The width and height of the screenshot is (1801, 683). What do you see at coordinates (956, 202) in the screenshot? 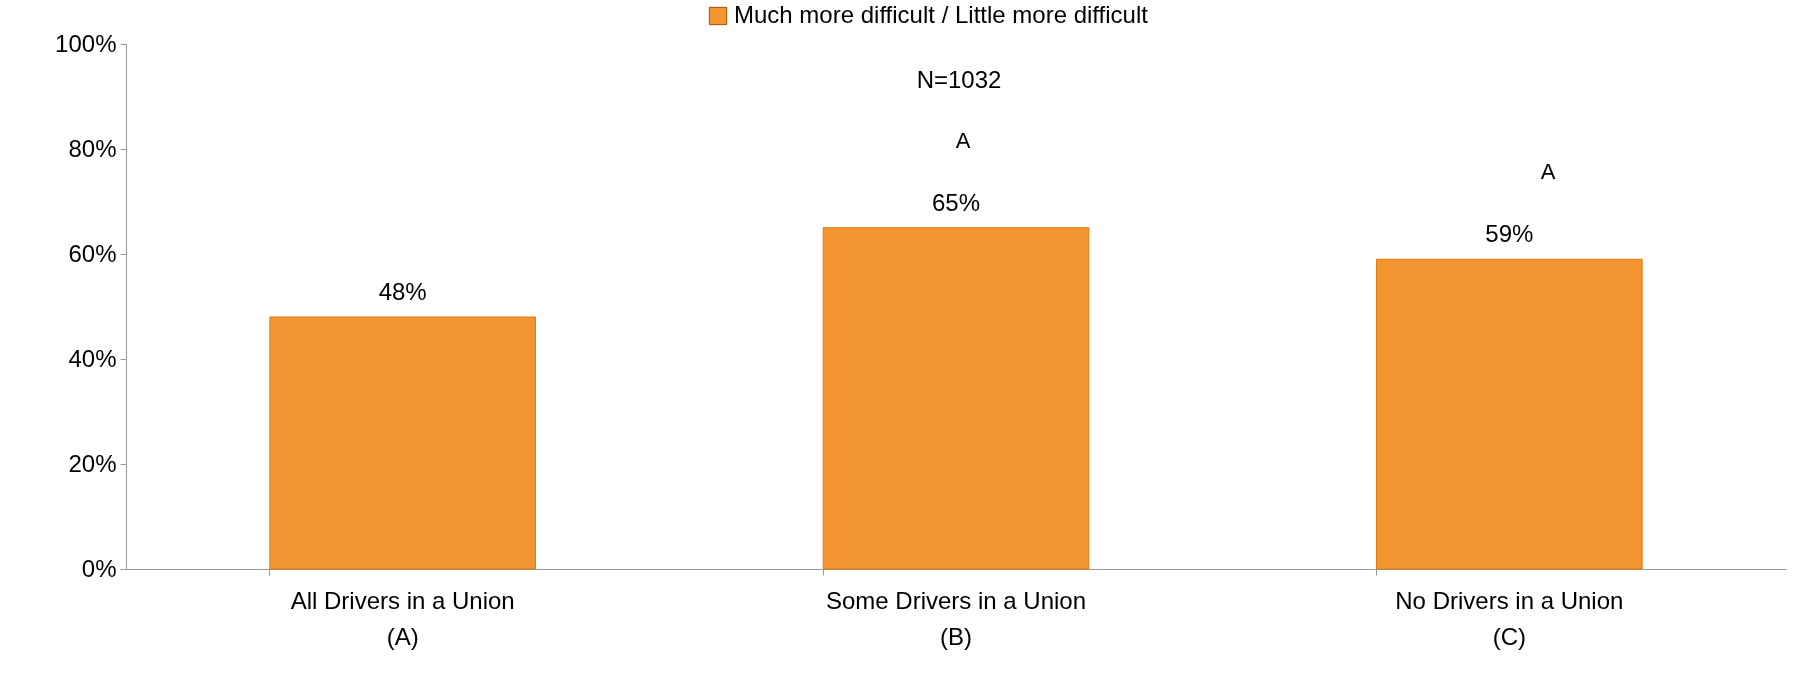
I see `data-label: 65%` at bounding box center [956, 202].